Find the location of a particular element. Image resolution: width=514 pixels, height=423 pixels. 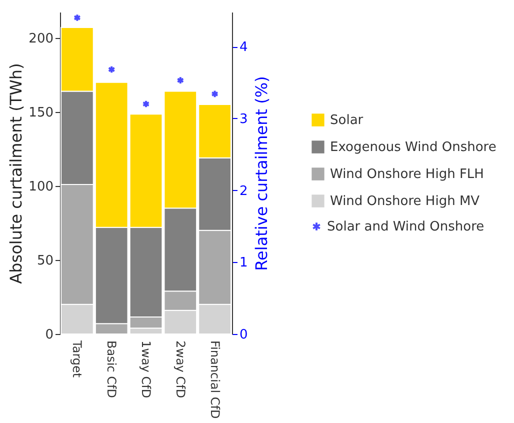

y2-tick-label: 1 is located at coordinates (244, 263).